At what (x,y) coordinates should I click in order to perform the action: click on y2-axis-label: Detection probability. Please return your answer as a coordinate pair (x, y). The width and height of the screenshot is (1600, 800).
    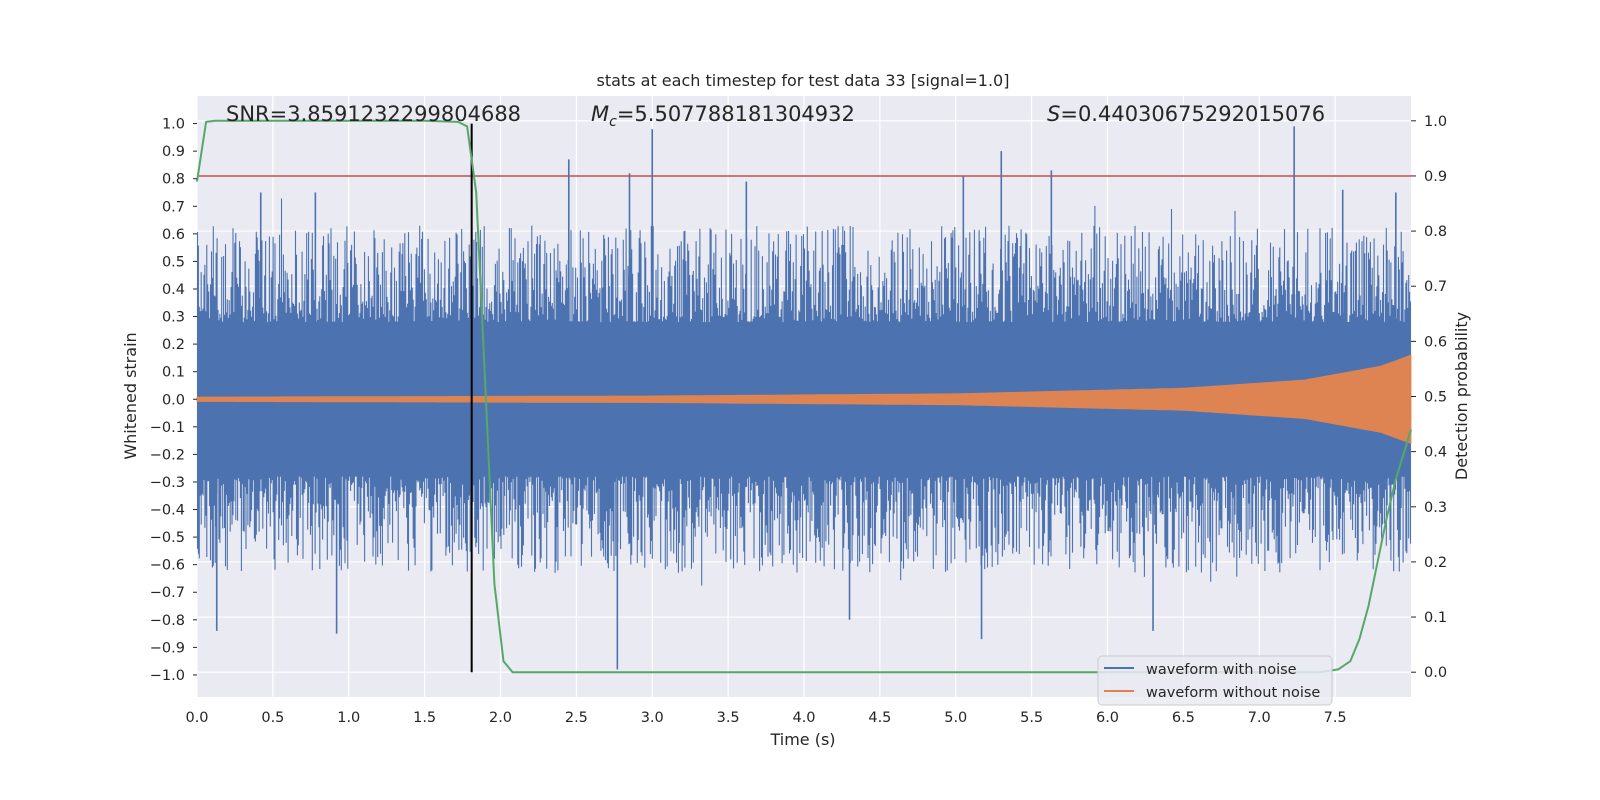
    Looking at the image, I should click on (1461, 396).